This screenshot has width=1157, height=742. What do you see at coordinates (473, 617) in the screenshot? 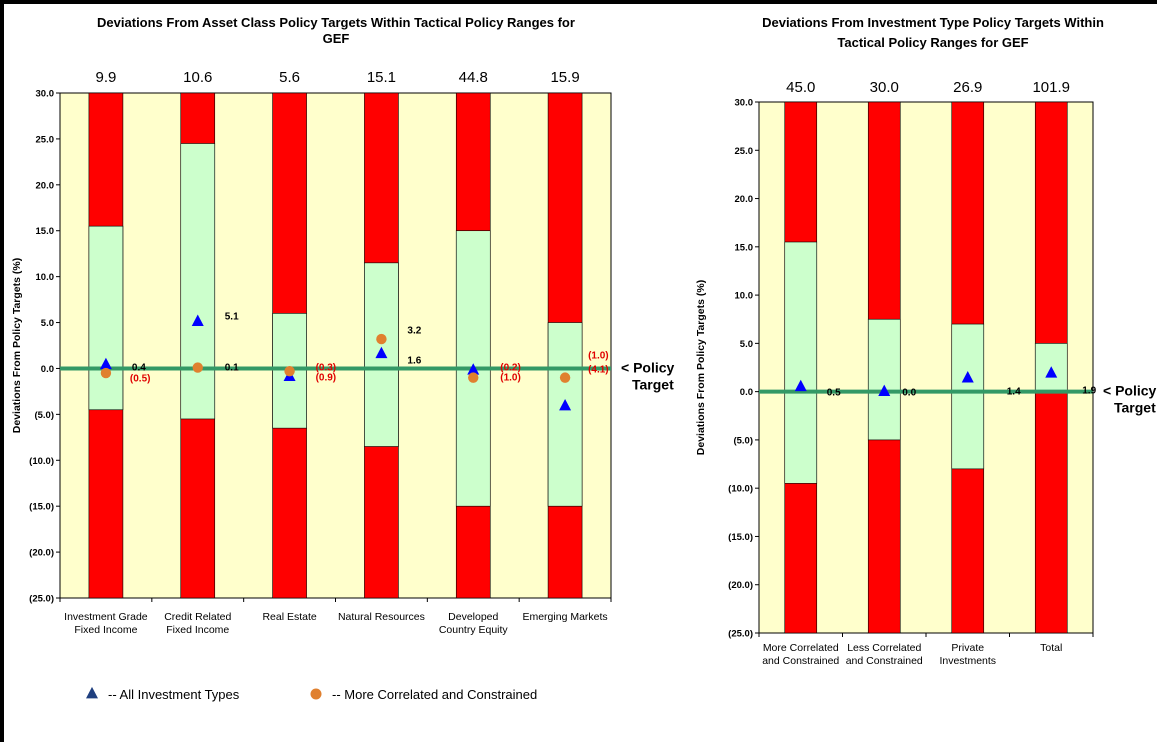
I see `category-label: Developed` at bounding box center [473, 617].